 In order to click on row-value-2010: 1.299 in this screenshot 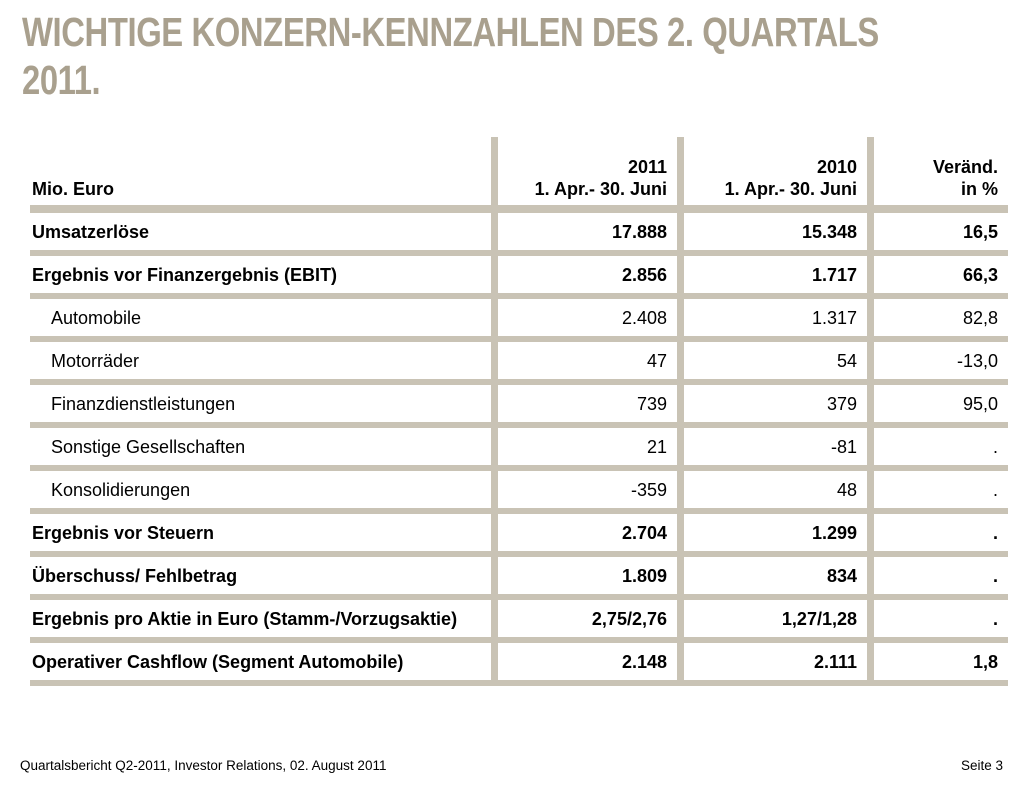, I will do `click(834, 532)`.